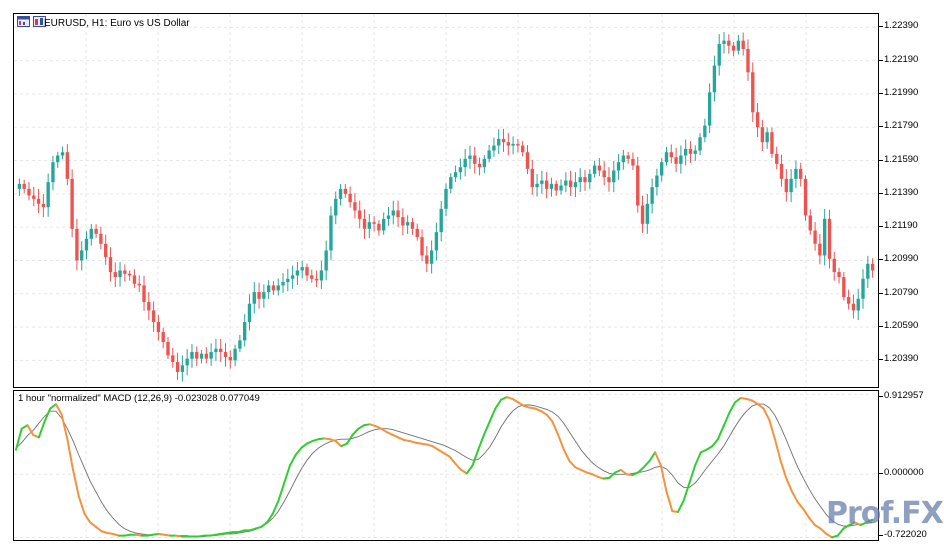  Describe the element at coordinates (881, 127) in the screenshot. I see `price-tick-mark` at that location.